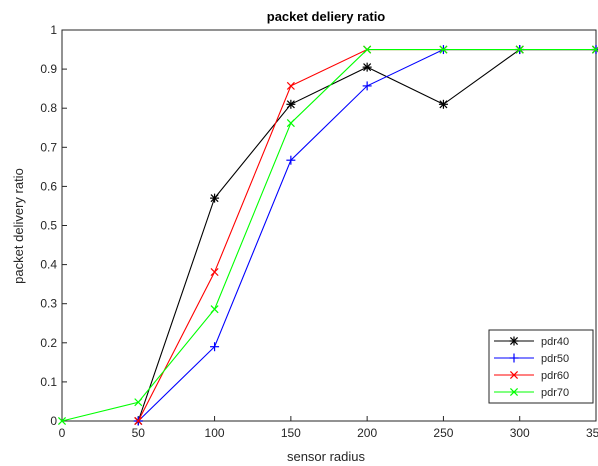  Describe the element at coordinates (139, 433) in the screenshot. I see `x-tick-label: 50` at that location.